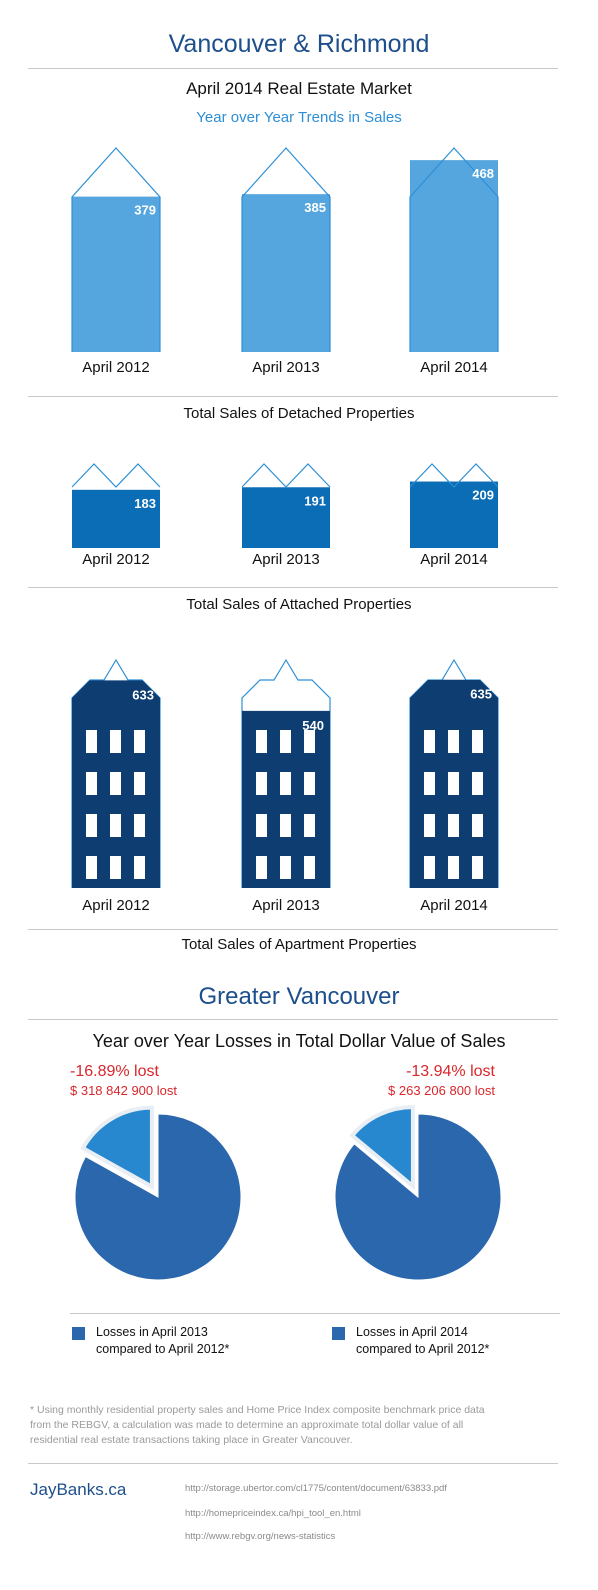 The image size is (598, 1590). Describe the element at coordinates (454, 905) in the screenshot. I see `apartment-x-label-2: April 2014` at that location.